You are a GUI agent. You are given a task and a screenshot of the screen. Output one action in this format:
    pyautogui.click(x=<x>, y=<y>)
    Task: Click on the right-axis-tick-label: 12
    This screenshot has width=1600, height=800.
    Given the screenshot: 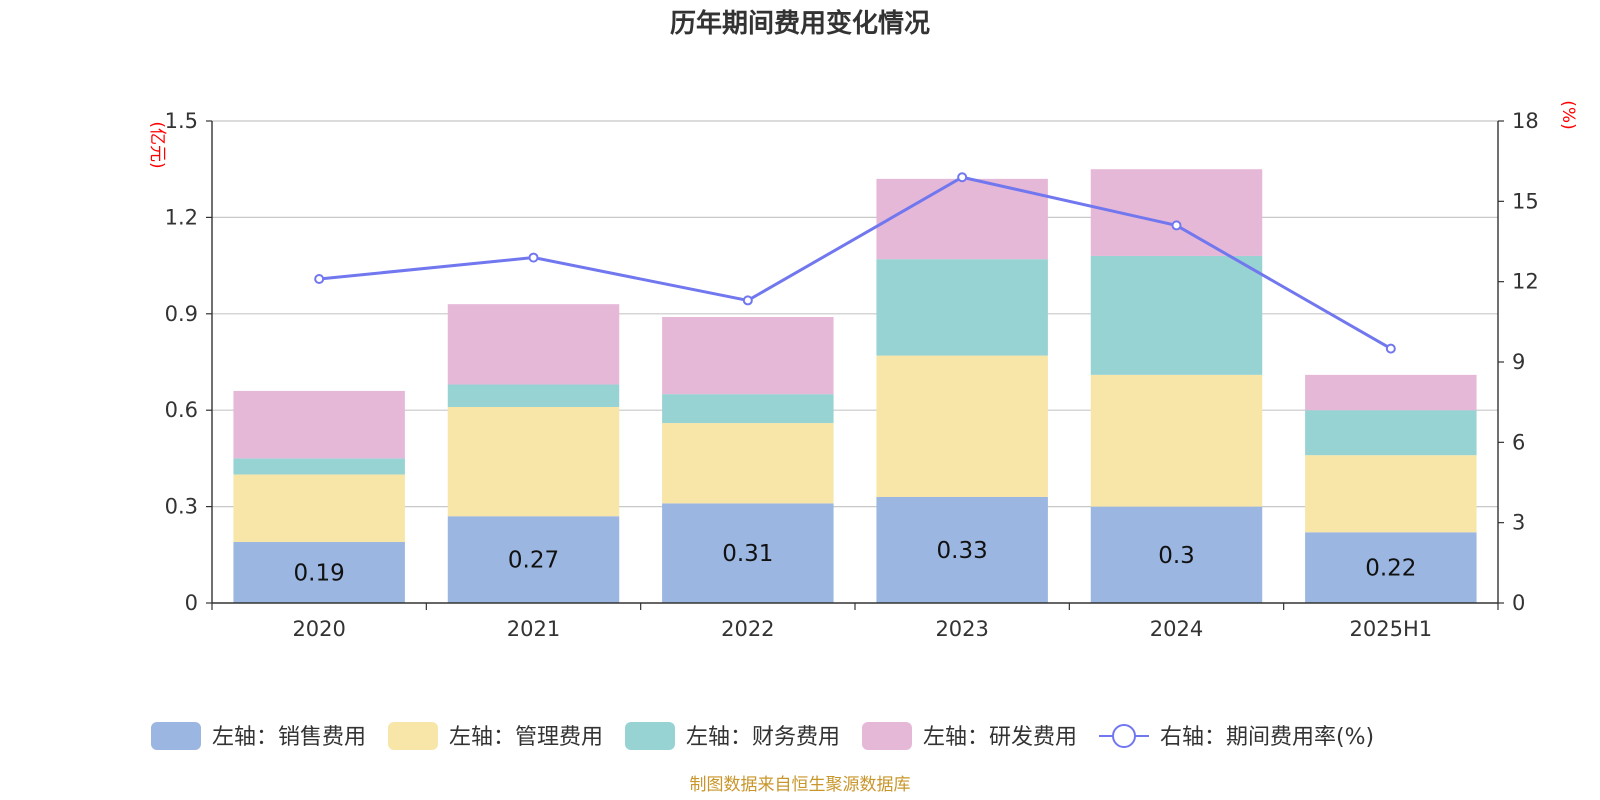 What is the action you would take?
    pyautogui.click(x=1525, y=282)
    